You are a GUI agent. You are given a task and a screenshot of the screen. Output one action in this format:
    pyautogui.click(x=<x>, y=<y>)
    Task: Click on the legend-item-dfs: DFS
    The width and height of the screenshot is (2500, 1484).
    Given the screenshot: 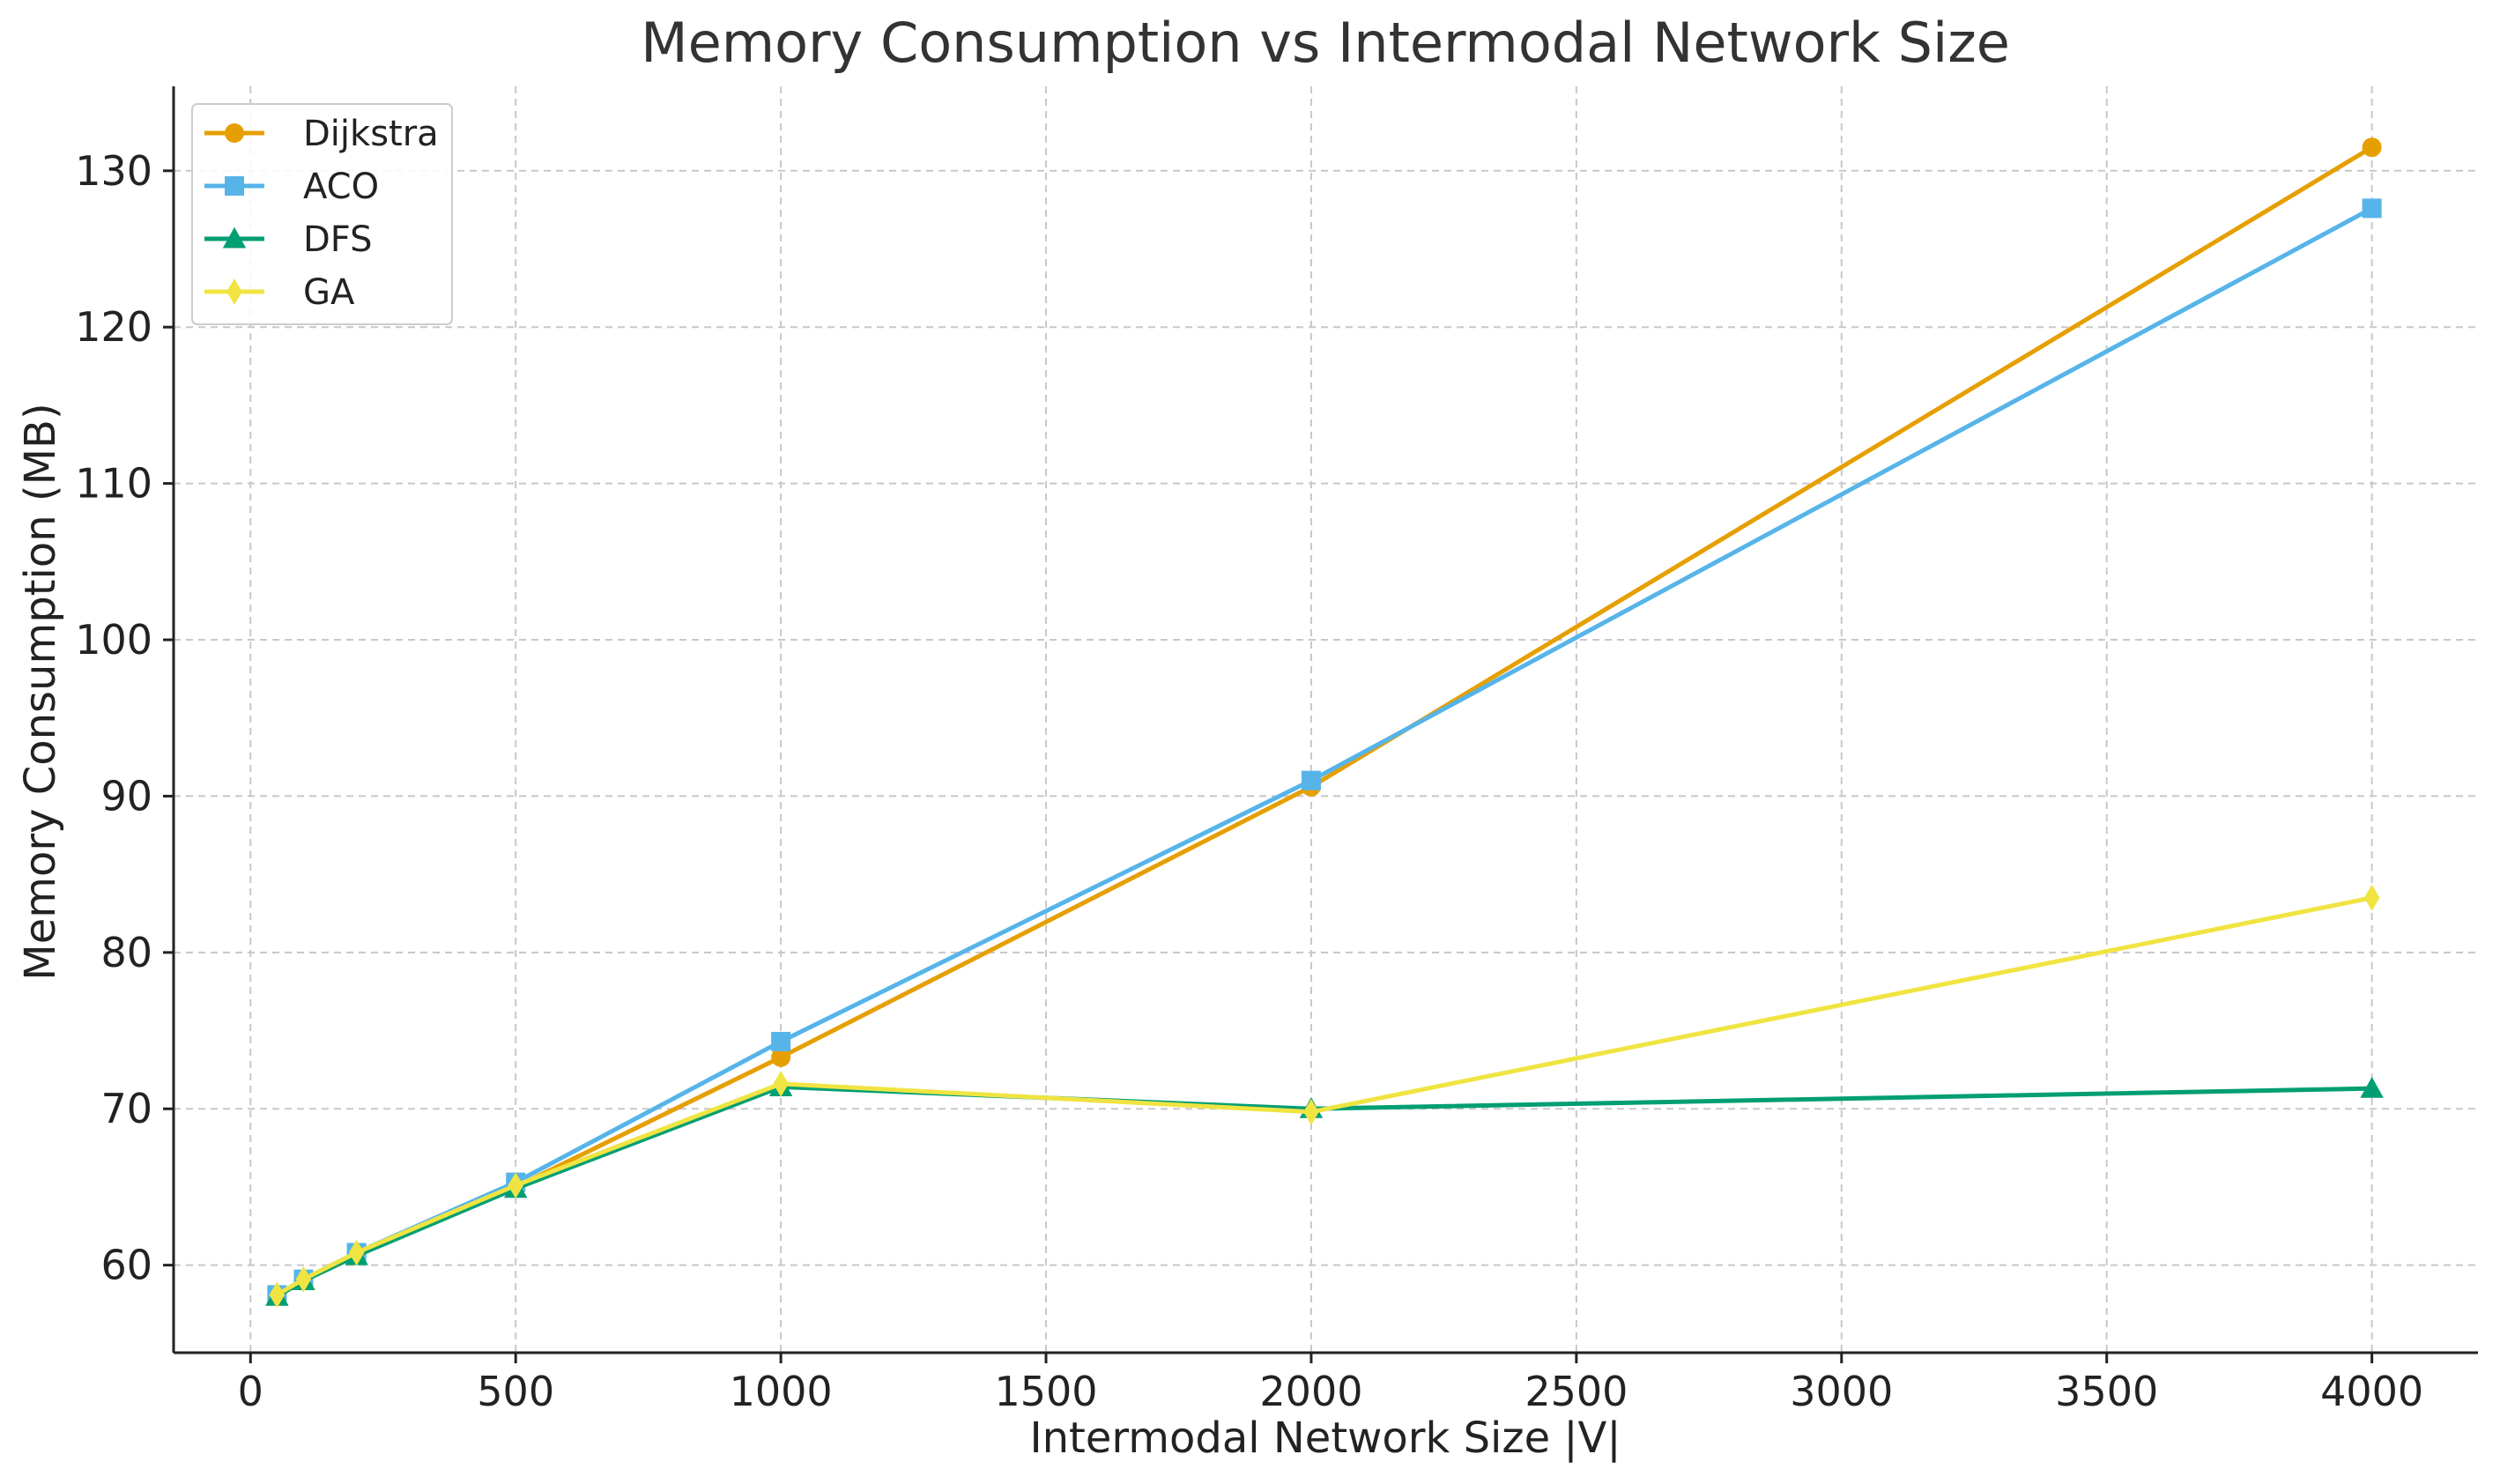 What is the action you would take?
    pyautogui.click(x=289, y=239)
    